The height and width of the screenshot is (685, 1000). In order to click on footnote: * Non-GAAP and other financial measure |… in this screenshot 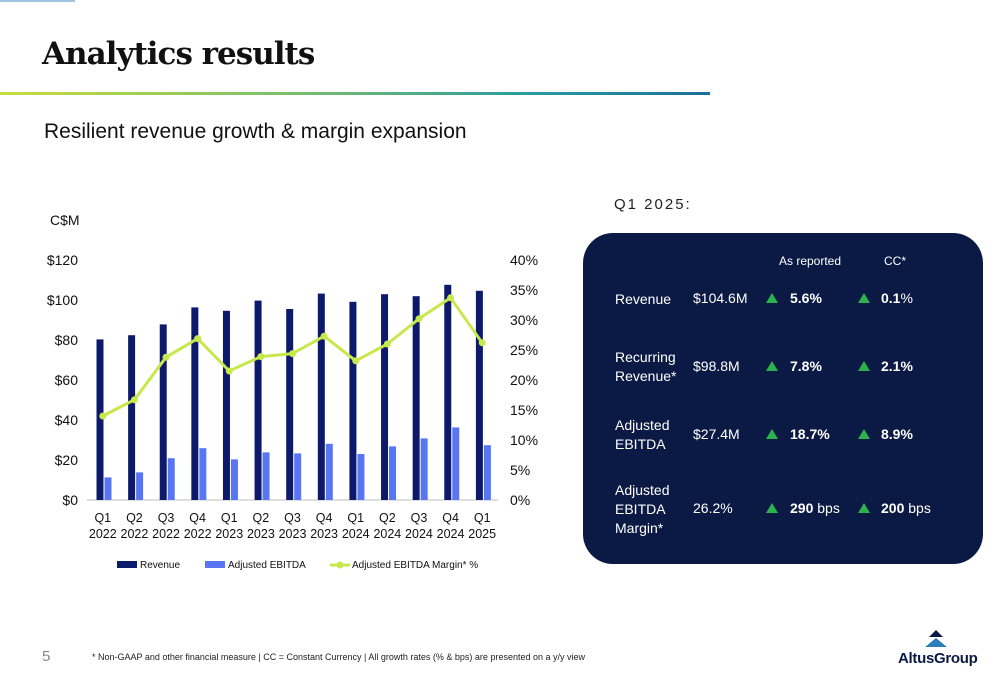, I will do `click(338, 657)`.